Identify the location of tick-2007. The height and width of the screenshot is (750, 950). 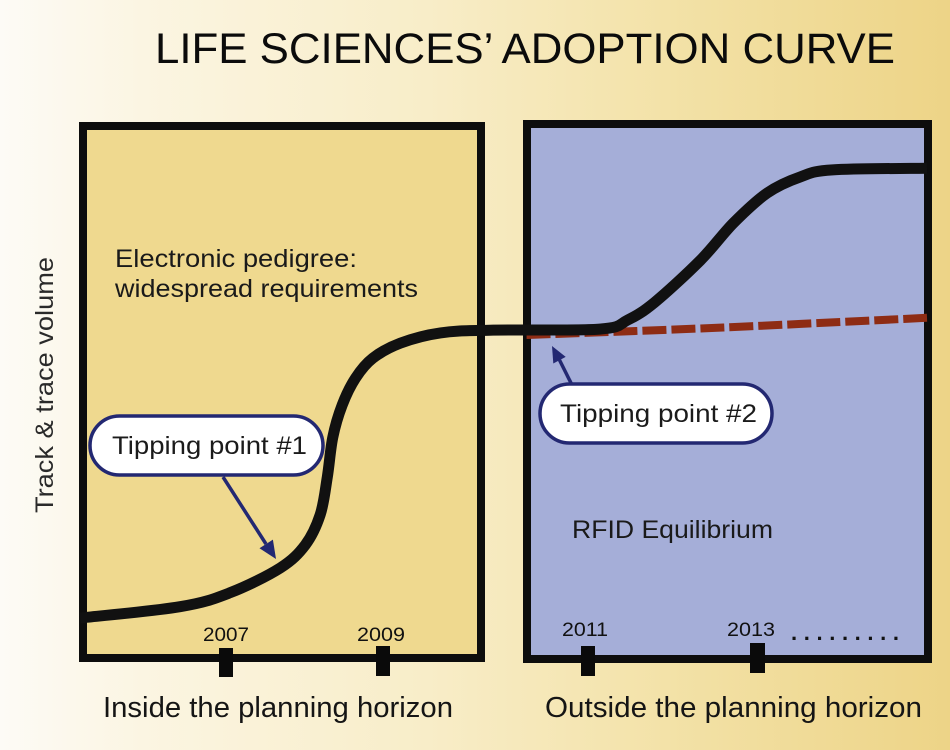
(226, 662).